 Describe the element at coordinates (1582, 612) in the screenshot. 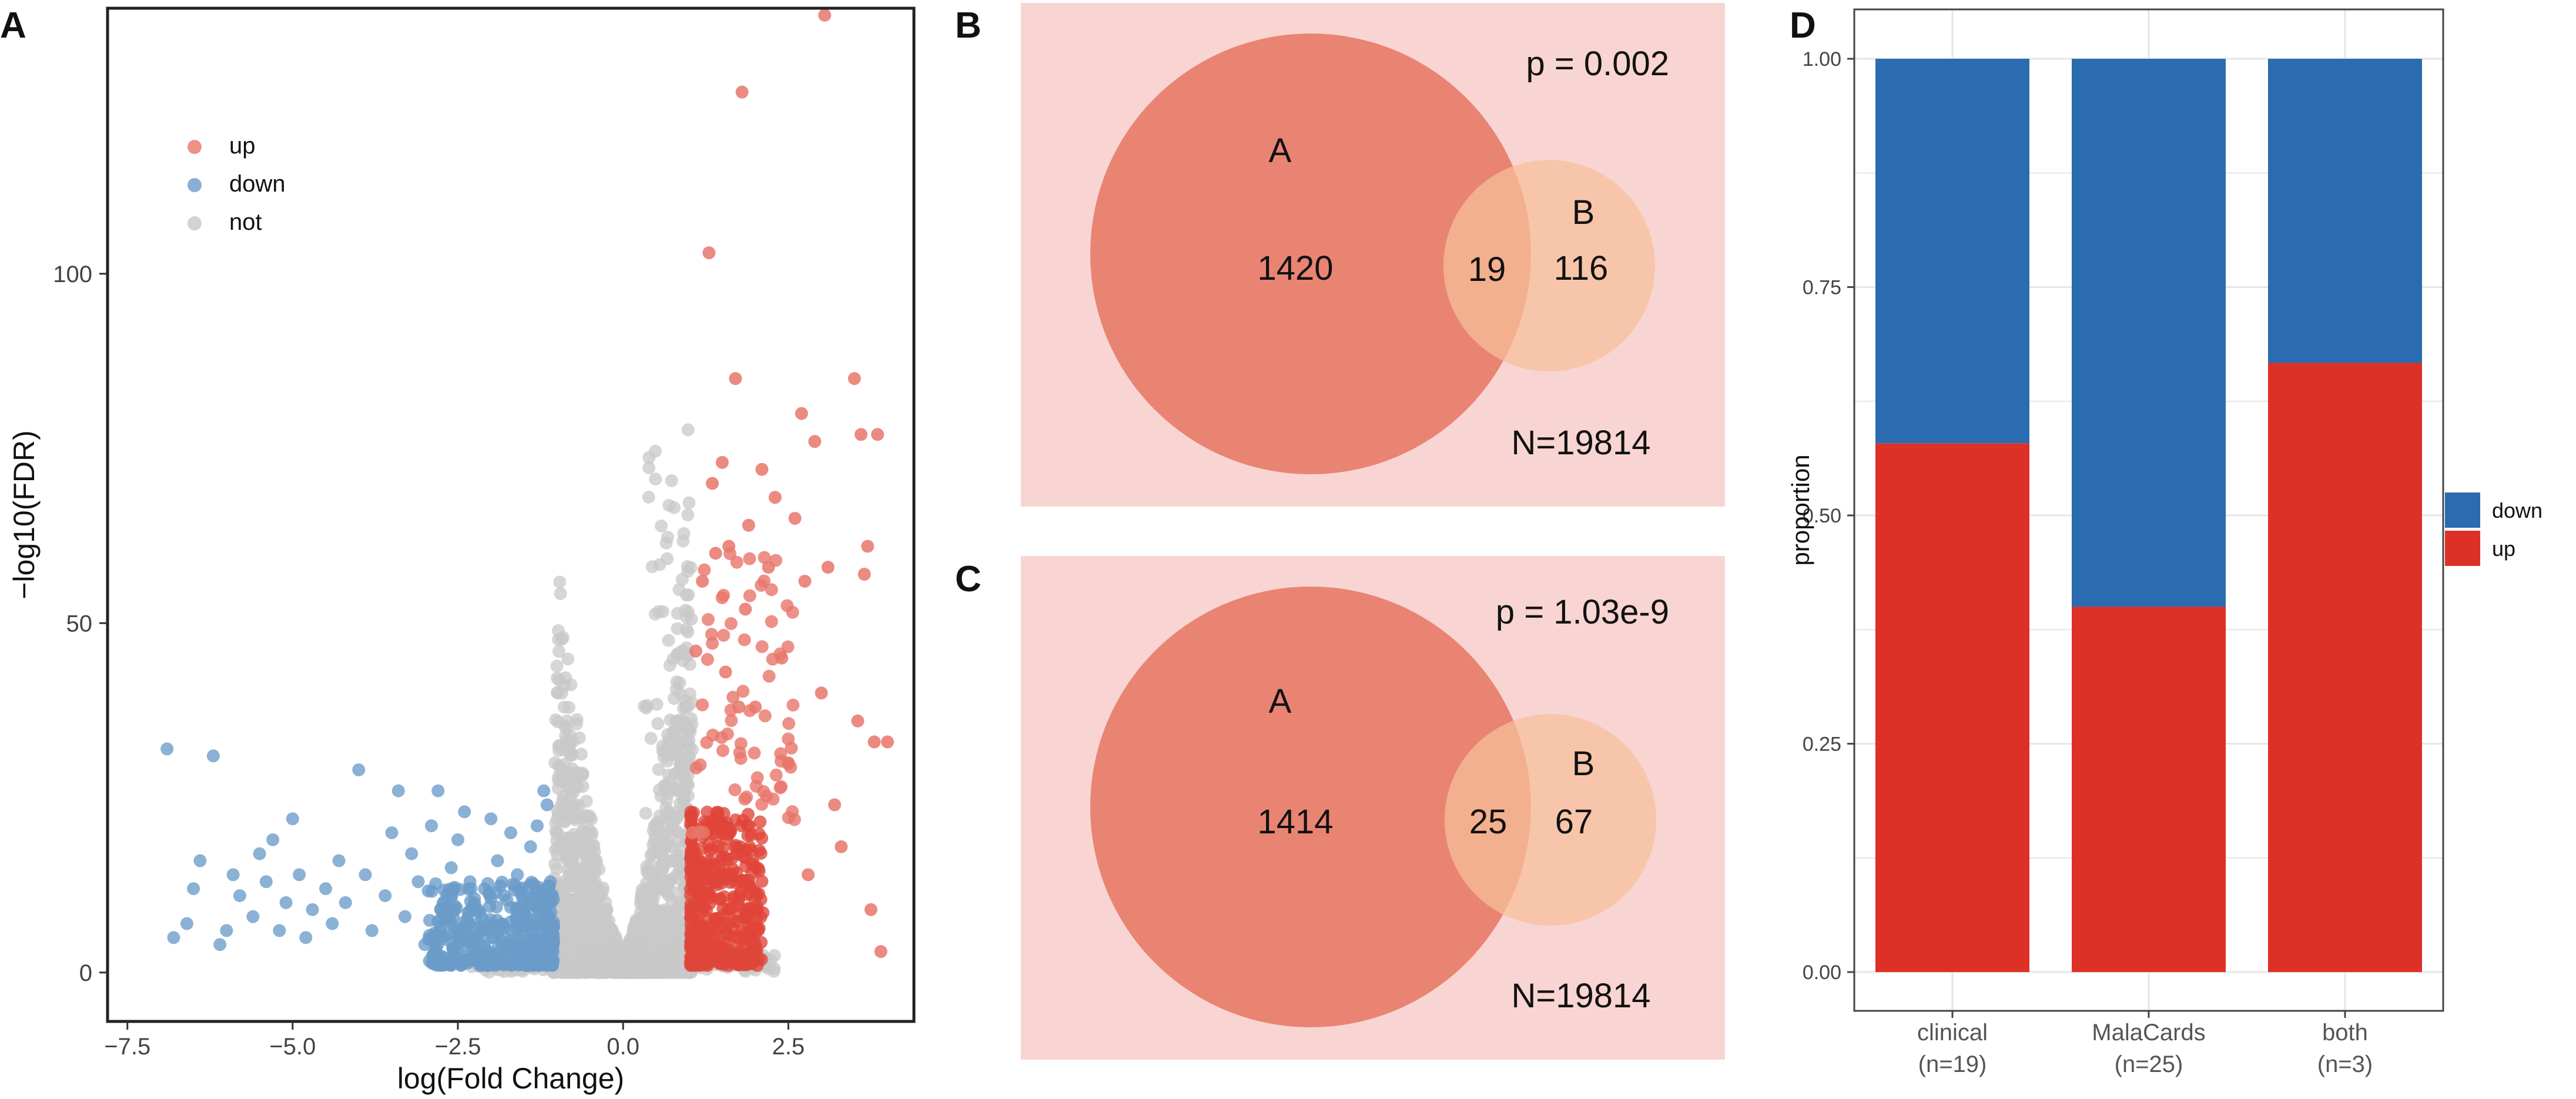

I see `venn-c-p-value: p = 1.03e-9` at that location.